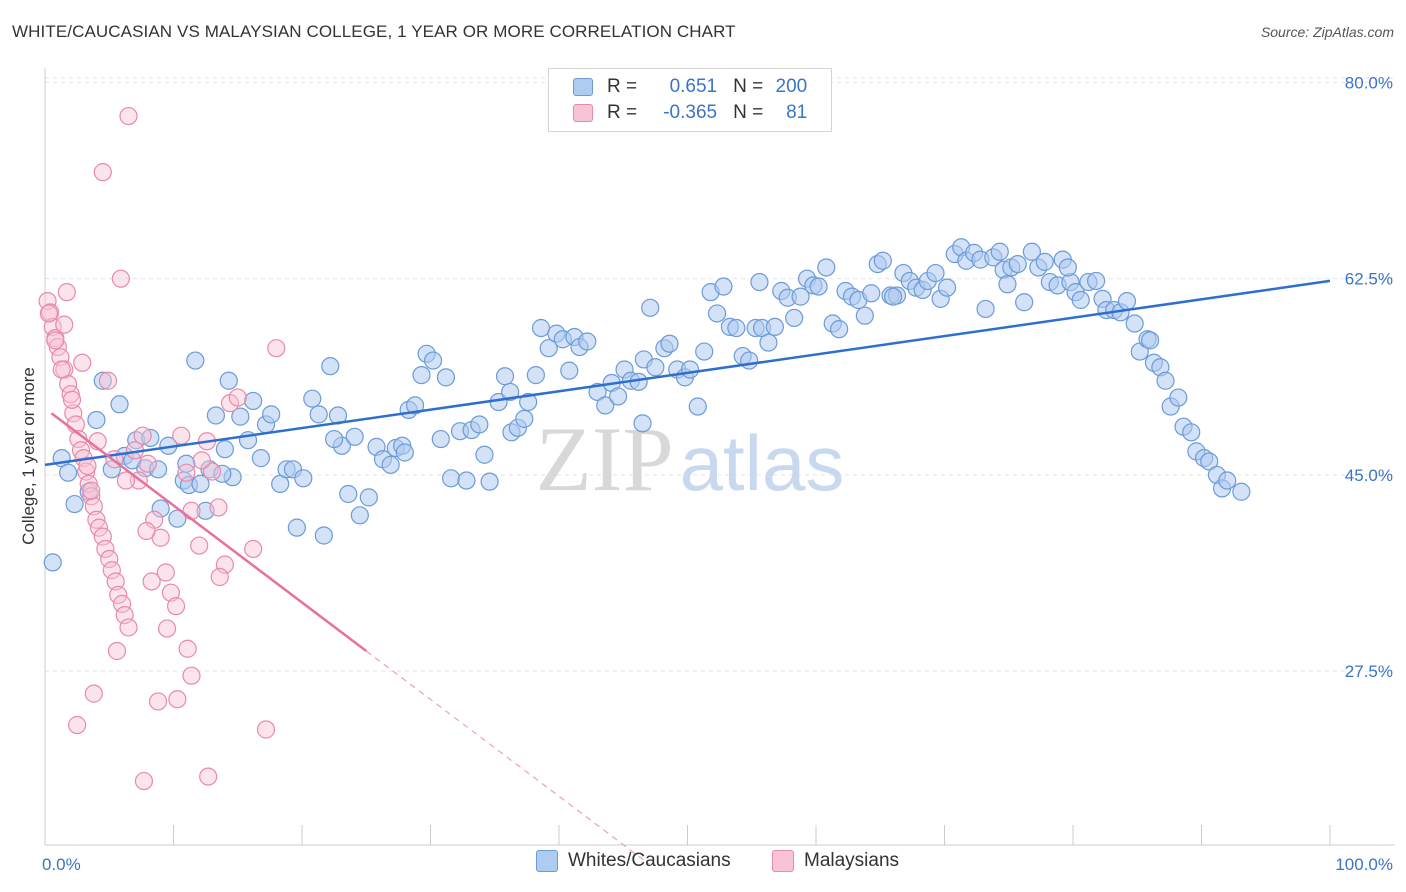 This screenshot has height=892, width=1406. Describe the element at coordinates (507, 757) in the screenshot. I see `trend-line-malaysians-extension` at that location.